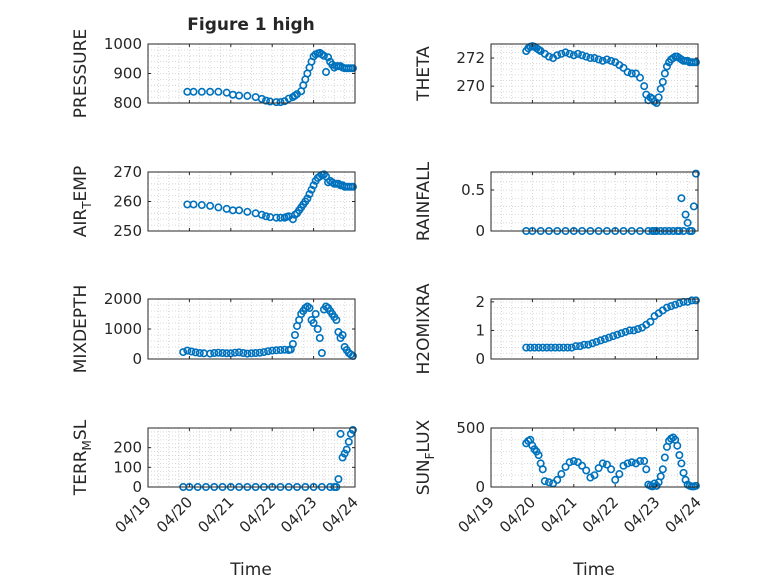  Describe the element at coordinates (251, 25) in the screenshot. I see `figure-title: Figure 1 high` at that location.